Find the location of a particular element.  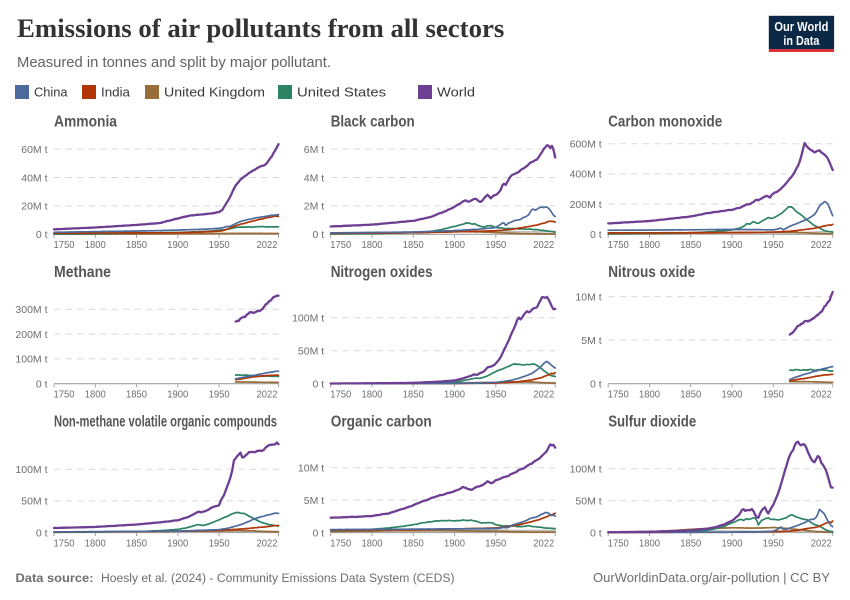

svg-text: 40M t is located at coordinates (34, 178).